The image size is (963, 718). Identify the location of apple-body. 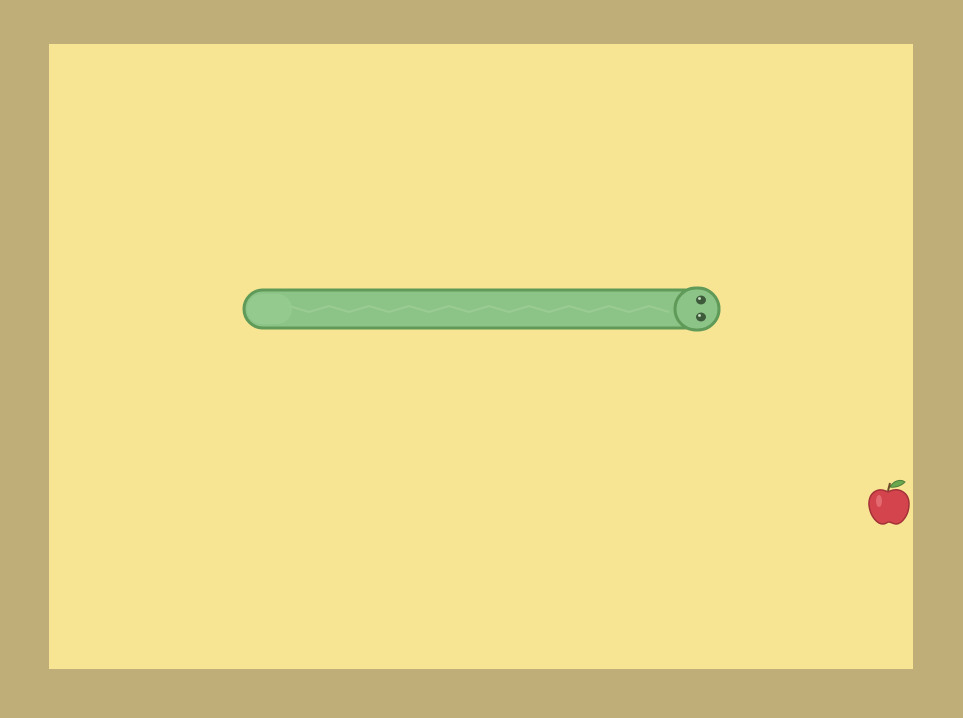
(889, 507).